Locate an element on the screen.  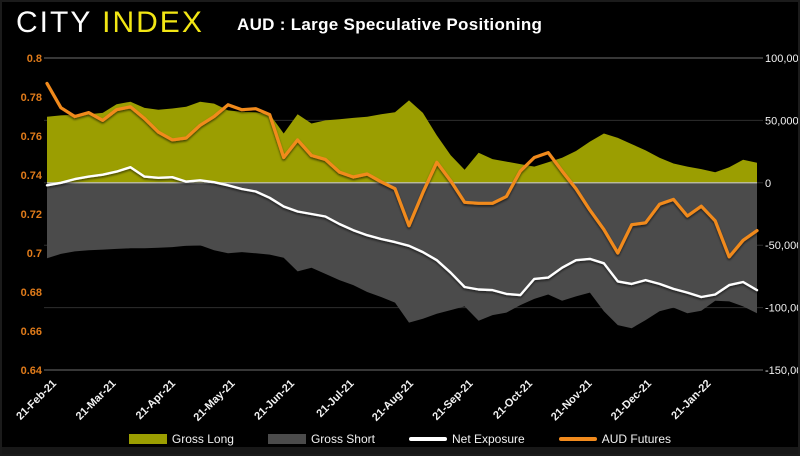
legend-item-net-exposure: Net Exposure is located at coordinates (467, 439).